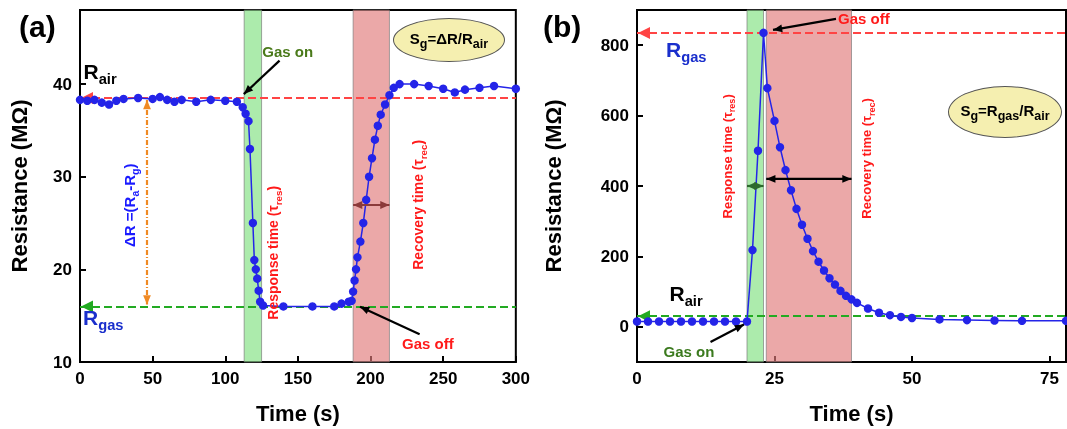 The height and width of the screenshot is (429, 1067). I want to click on x-tick-label: 100, so click(225, 378).